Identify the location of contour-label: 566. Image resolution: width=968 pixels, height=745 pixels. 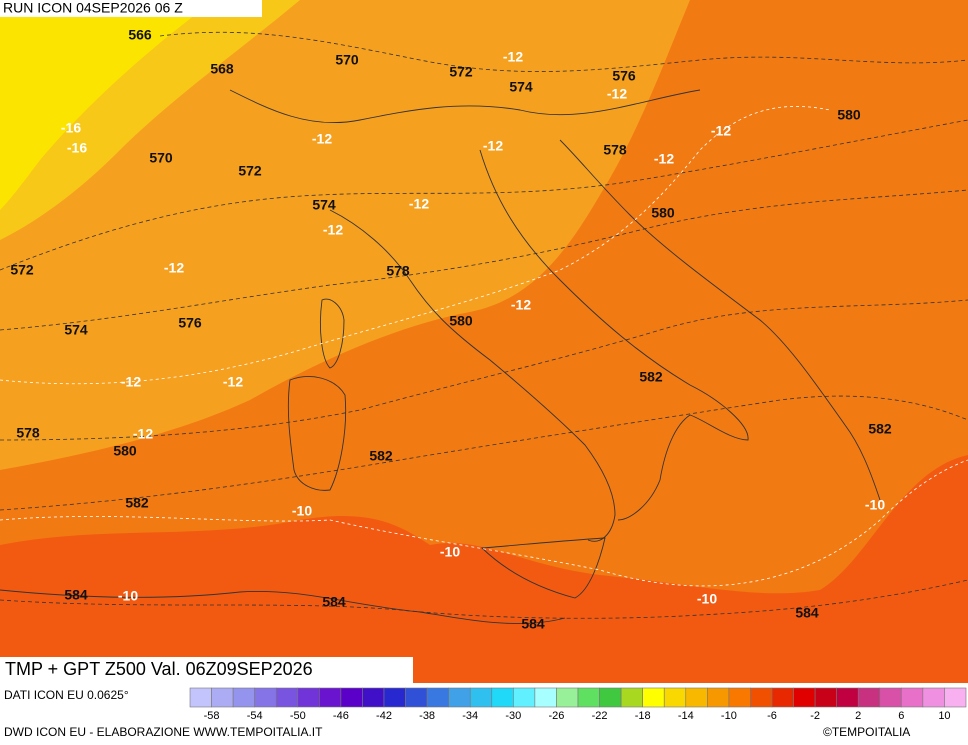
(140, 35).